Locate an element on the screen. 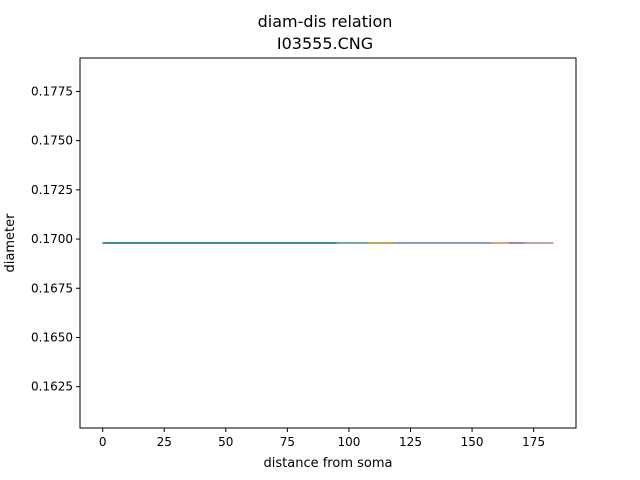 This screenshot has height=480, width=640. y-tick-label-1: 0.1650 is located at coordinates (52, 337).